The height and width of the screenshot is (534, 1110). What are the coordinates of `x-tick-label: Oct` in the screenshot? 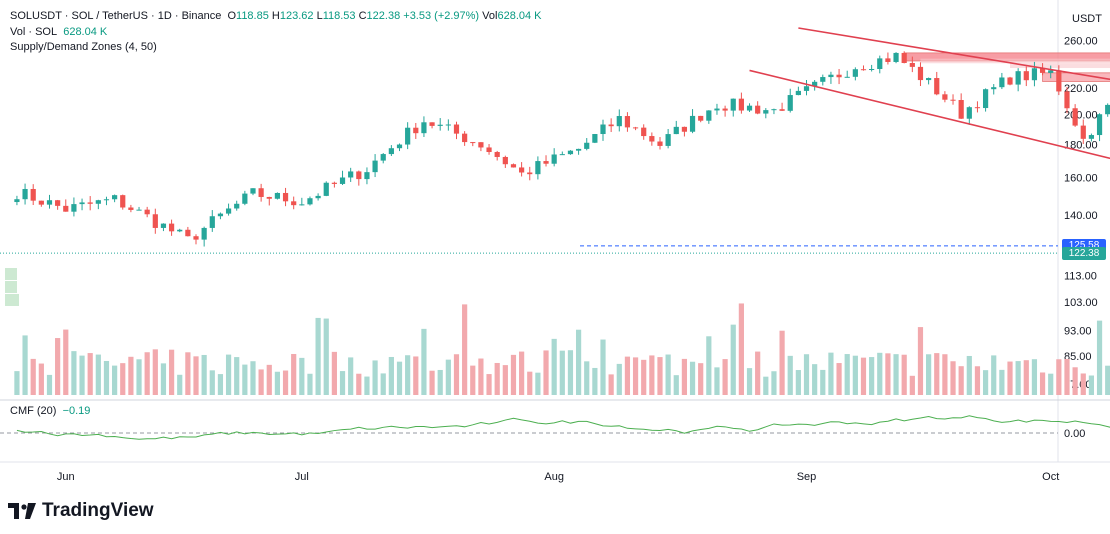 It's located at (1050, 477).